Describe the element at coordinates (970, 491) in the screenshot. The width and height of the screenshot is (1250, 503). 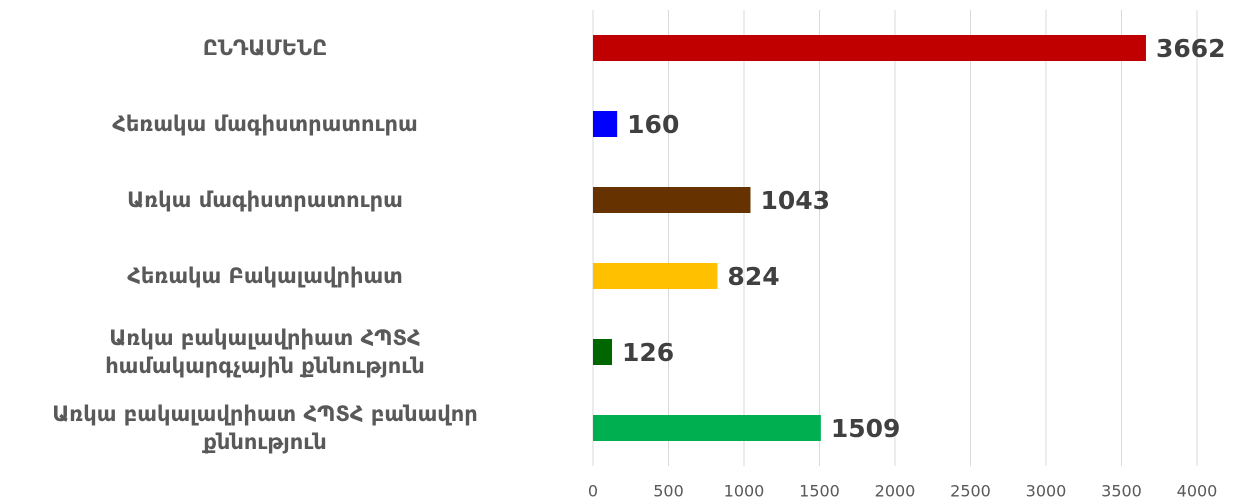
I see `x-tick-label: 2500` at that location.